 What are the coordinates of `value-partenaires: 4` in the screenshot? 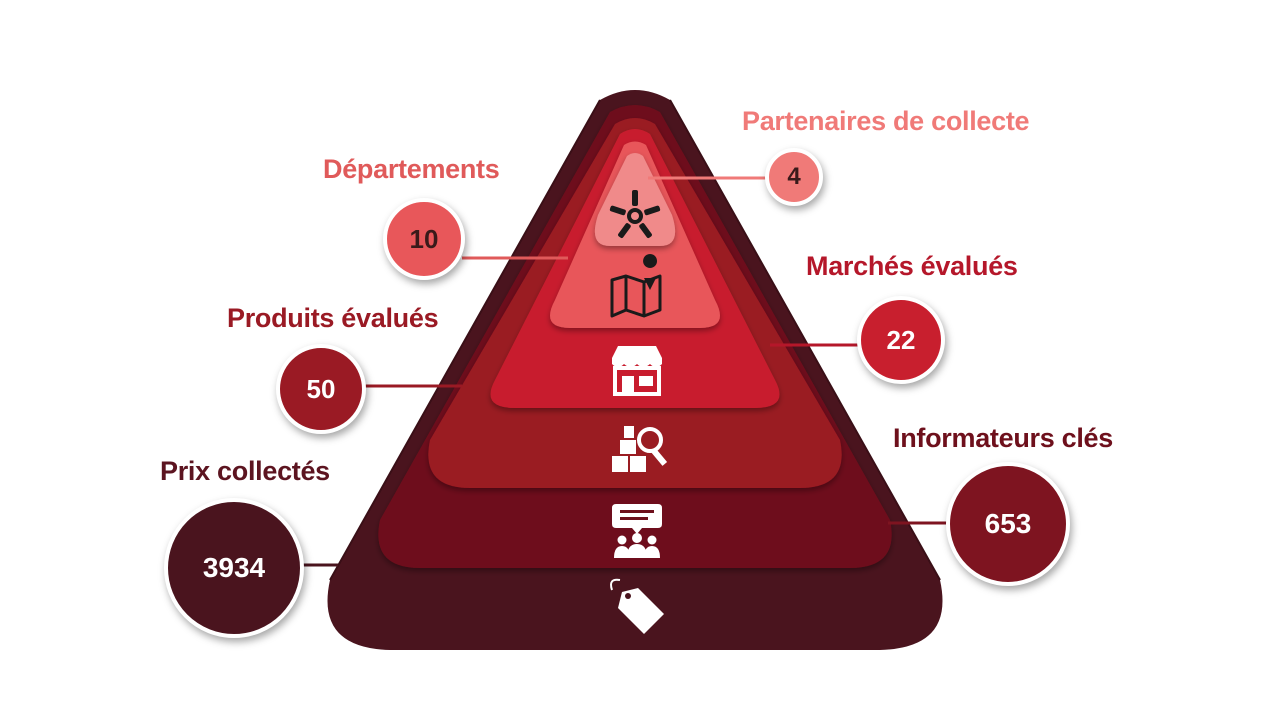 It's located at (794, 176).